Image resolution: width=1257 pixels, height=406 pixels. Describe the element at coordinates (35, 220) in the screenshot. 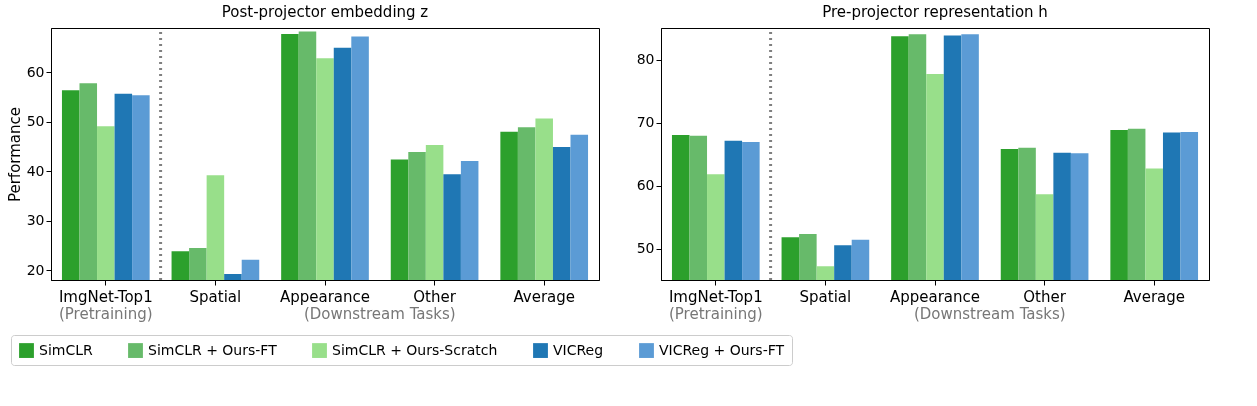

I see `y-tick-label: 30` at that location.